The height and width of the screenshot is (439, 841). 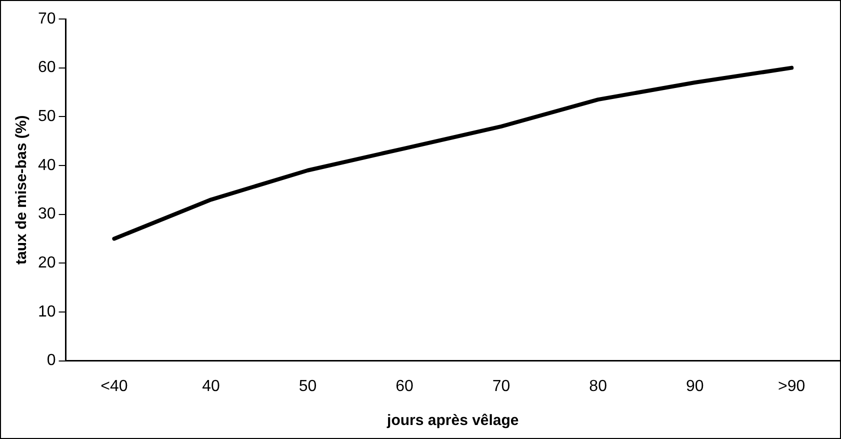 What do you see at coordinates (51, 361) in the screenshot?
I see `y-tick-label: 0` at bounding box center [51, 361].